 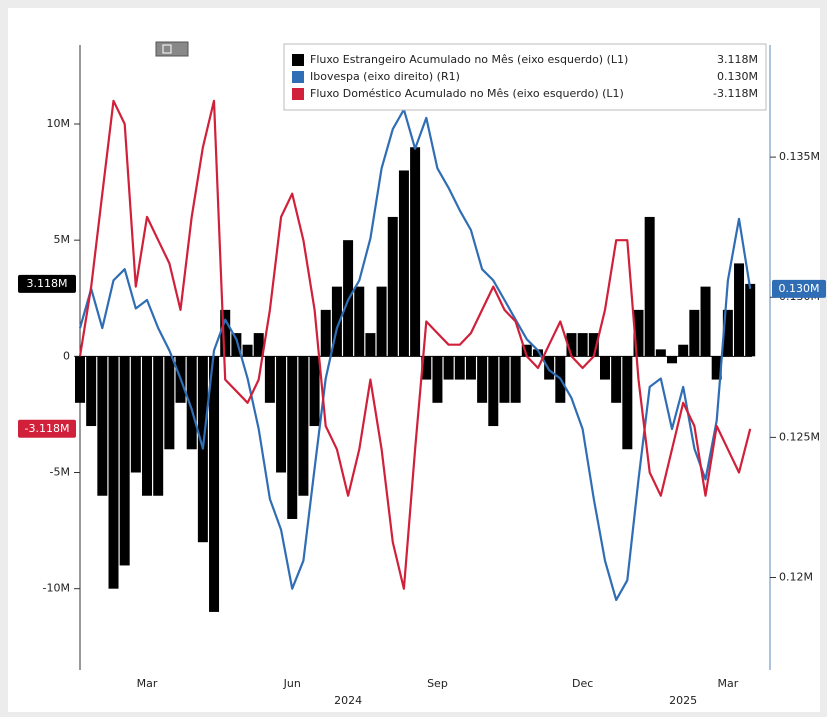 What do you see at coordinates (737, 59) in the screenshot?
I see `legend-value: 3.118M` at bounding box center [737, 59].